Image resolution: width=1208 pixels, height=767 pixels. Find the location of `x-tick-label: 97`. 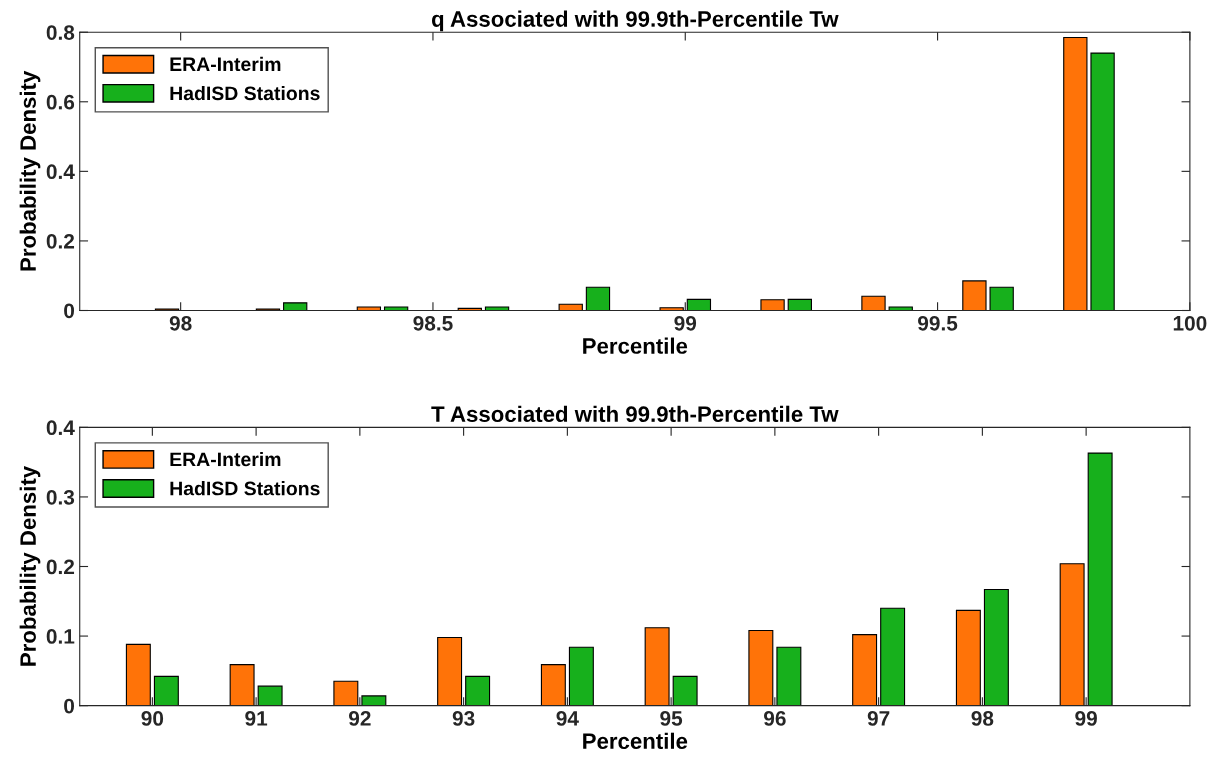

x-tick-label: 97 is located at coordinates (878, 718).